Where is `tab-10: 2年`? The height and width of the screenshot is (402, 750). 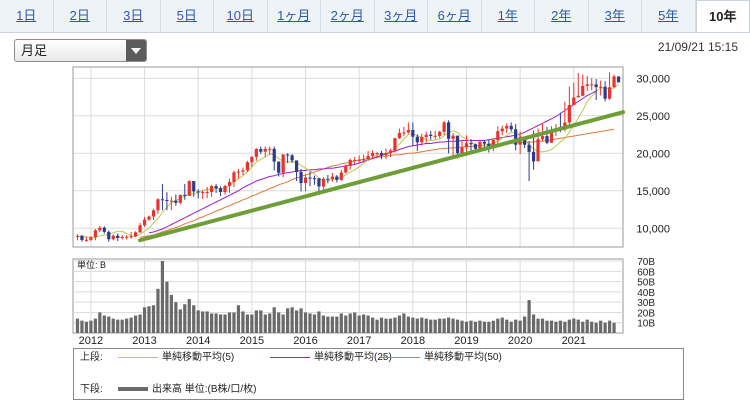
tab-10: 2年 is located at coordinates (562, 16).